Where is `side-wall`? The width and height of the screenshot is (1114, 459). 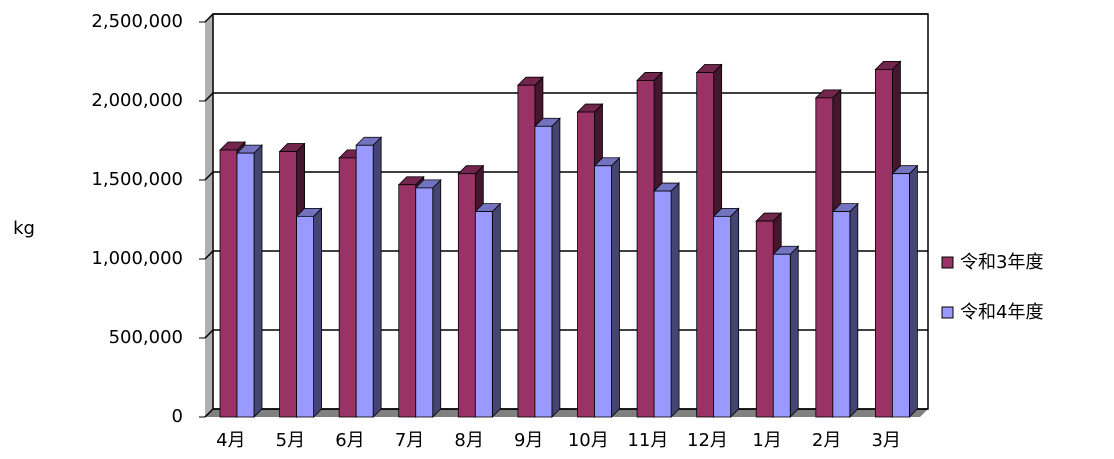 side-wall is located at coordinates (209, 215).